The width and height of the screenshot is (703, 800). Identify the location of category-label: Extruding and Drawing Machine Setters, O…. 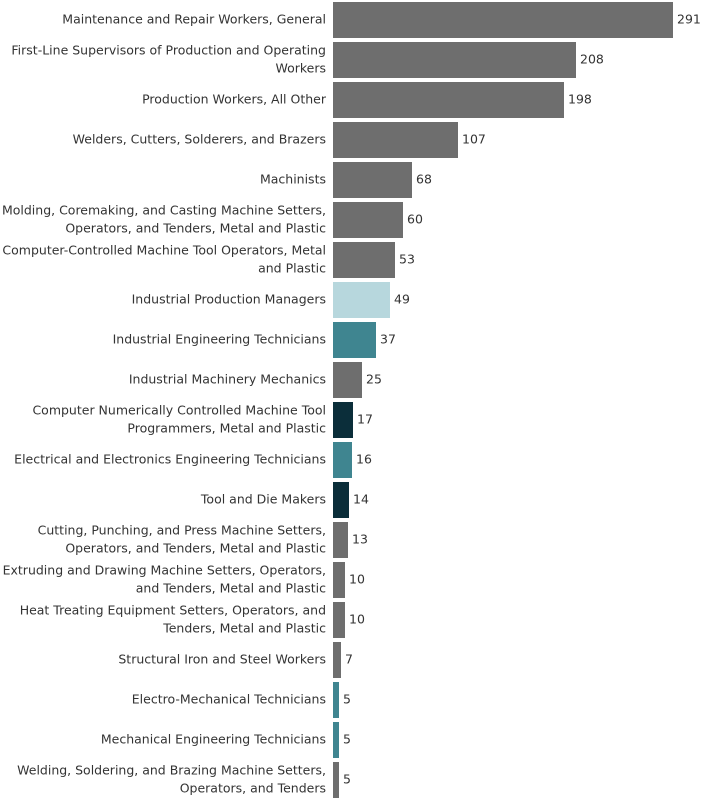
(165, 579).